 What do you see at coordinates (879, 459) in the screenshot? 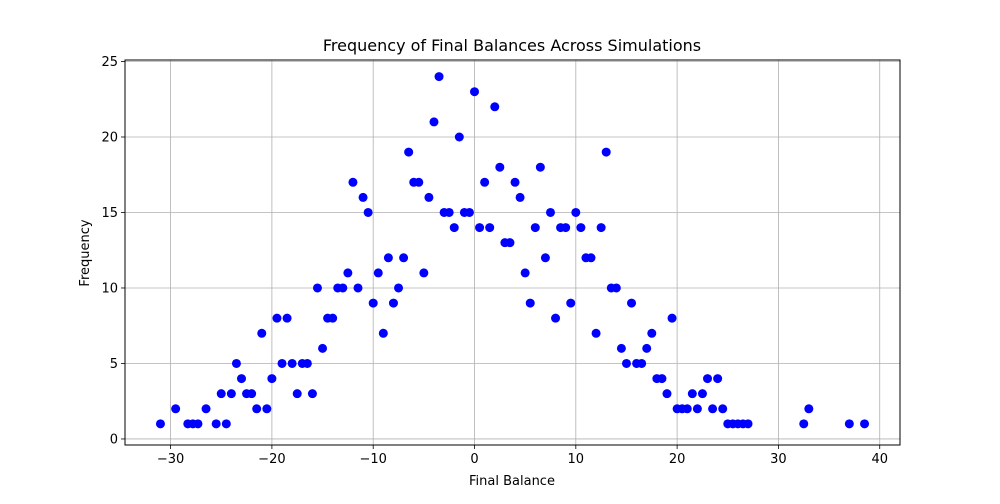
I see `x-tick-label: 40` at bounding box center [879, 459].